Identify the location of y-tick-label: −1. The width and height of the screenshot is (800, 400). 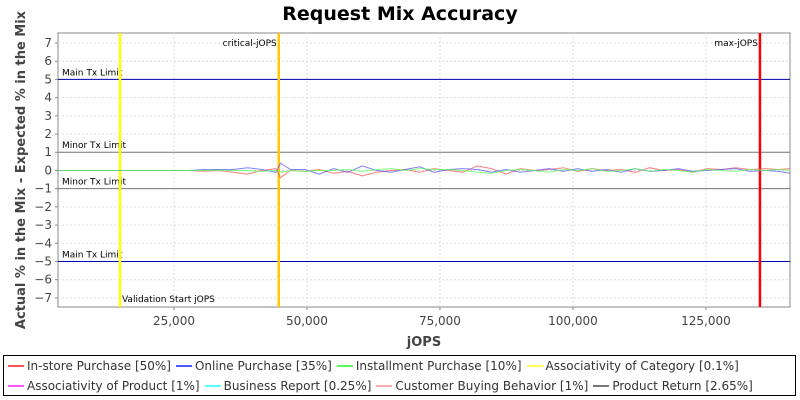
(43, 189).